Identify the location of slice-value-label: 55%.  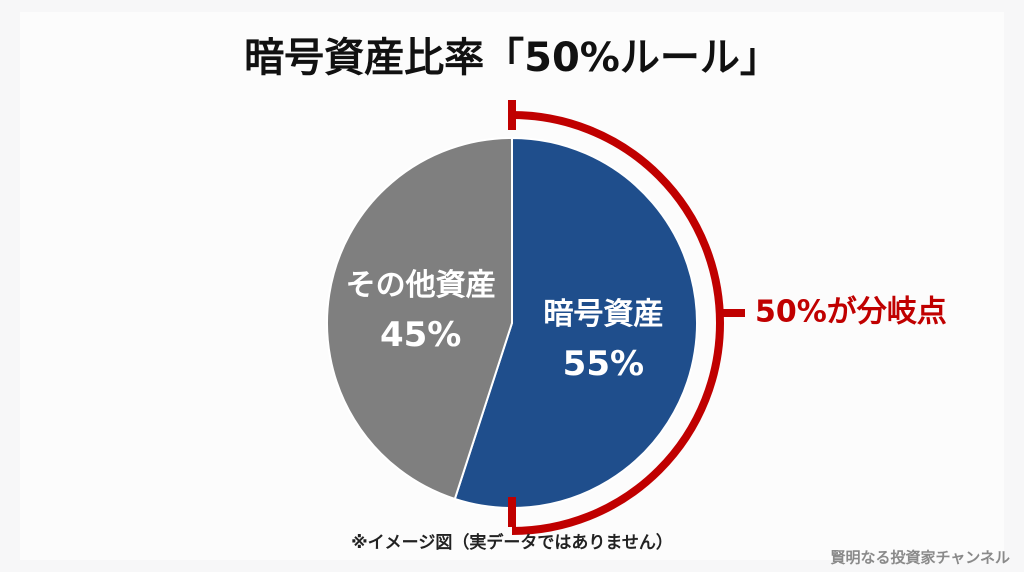
(603, 364).